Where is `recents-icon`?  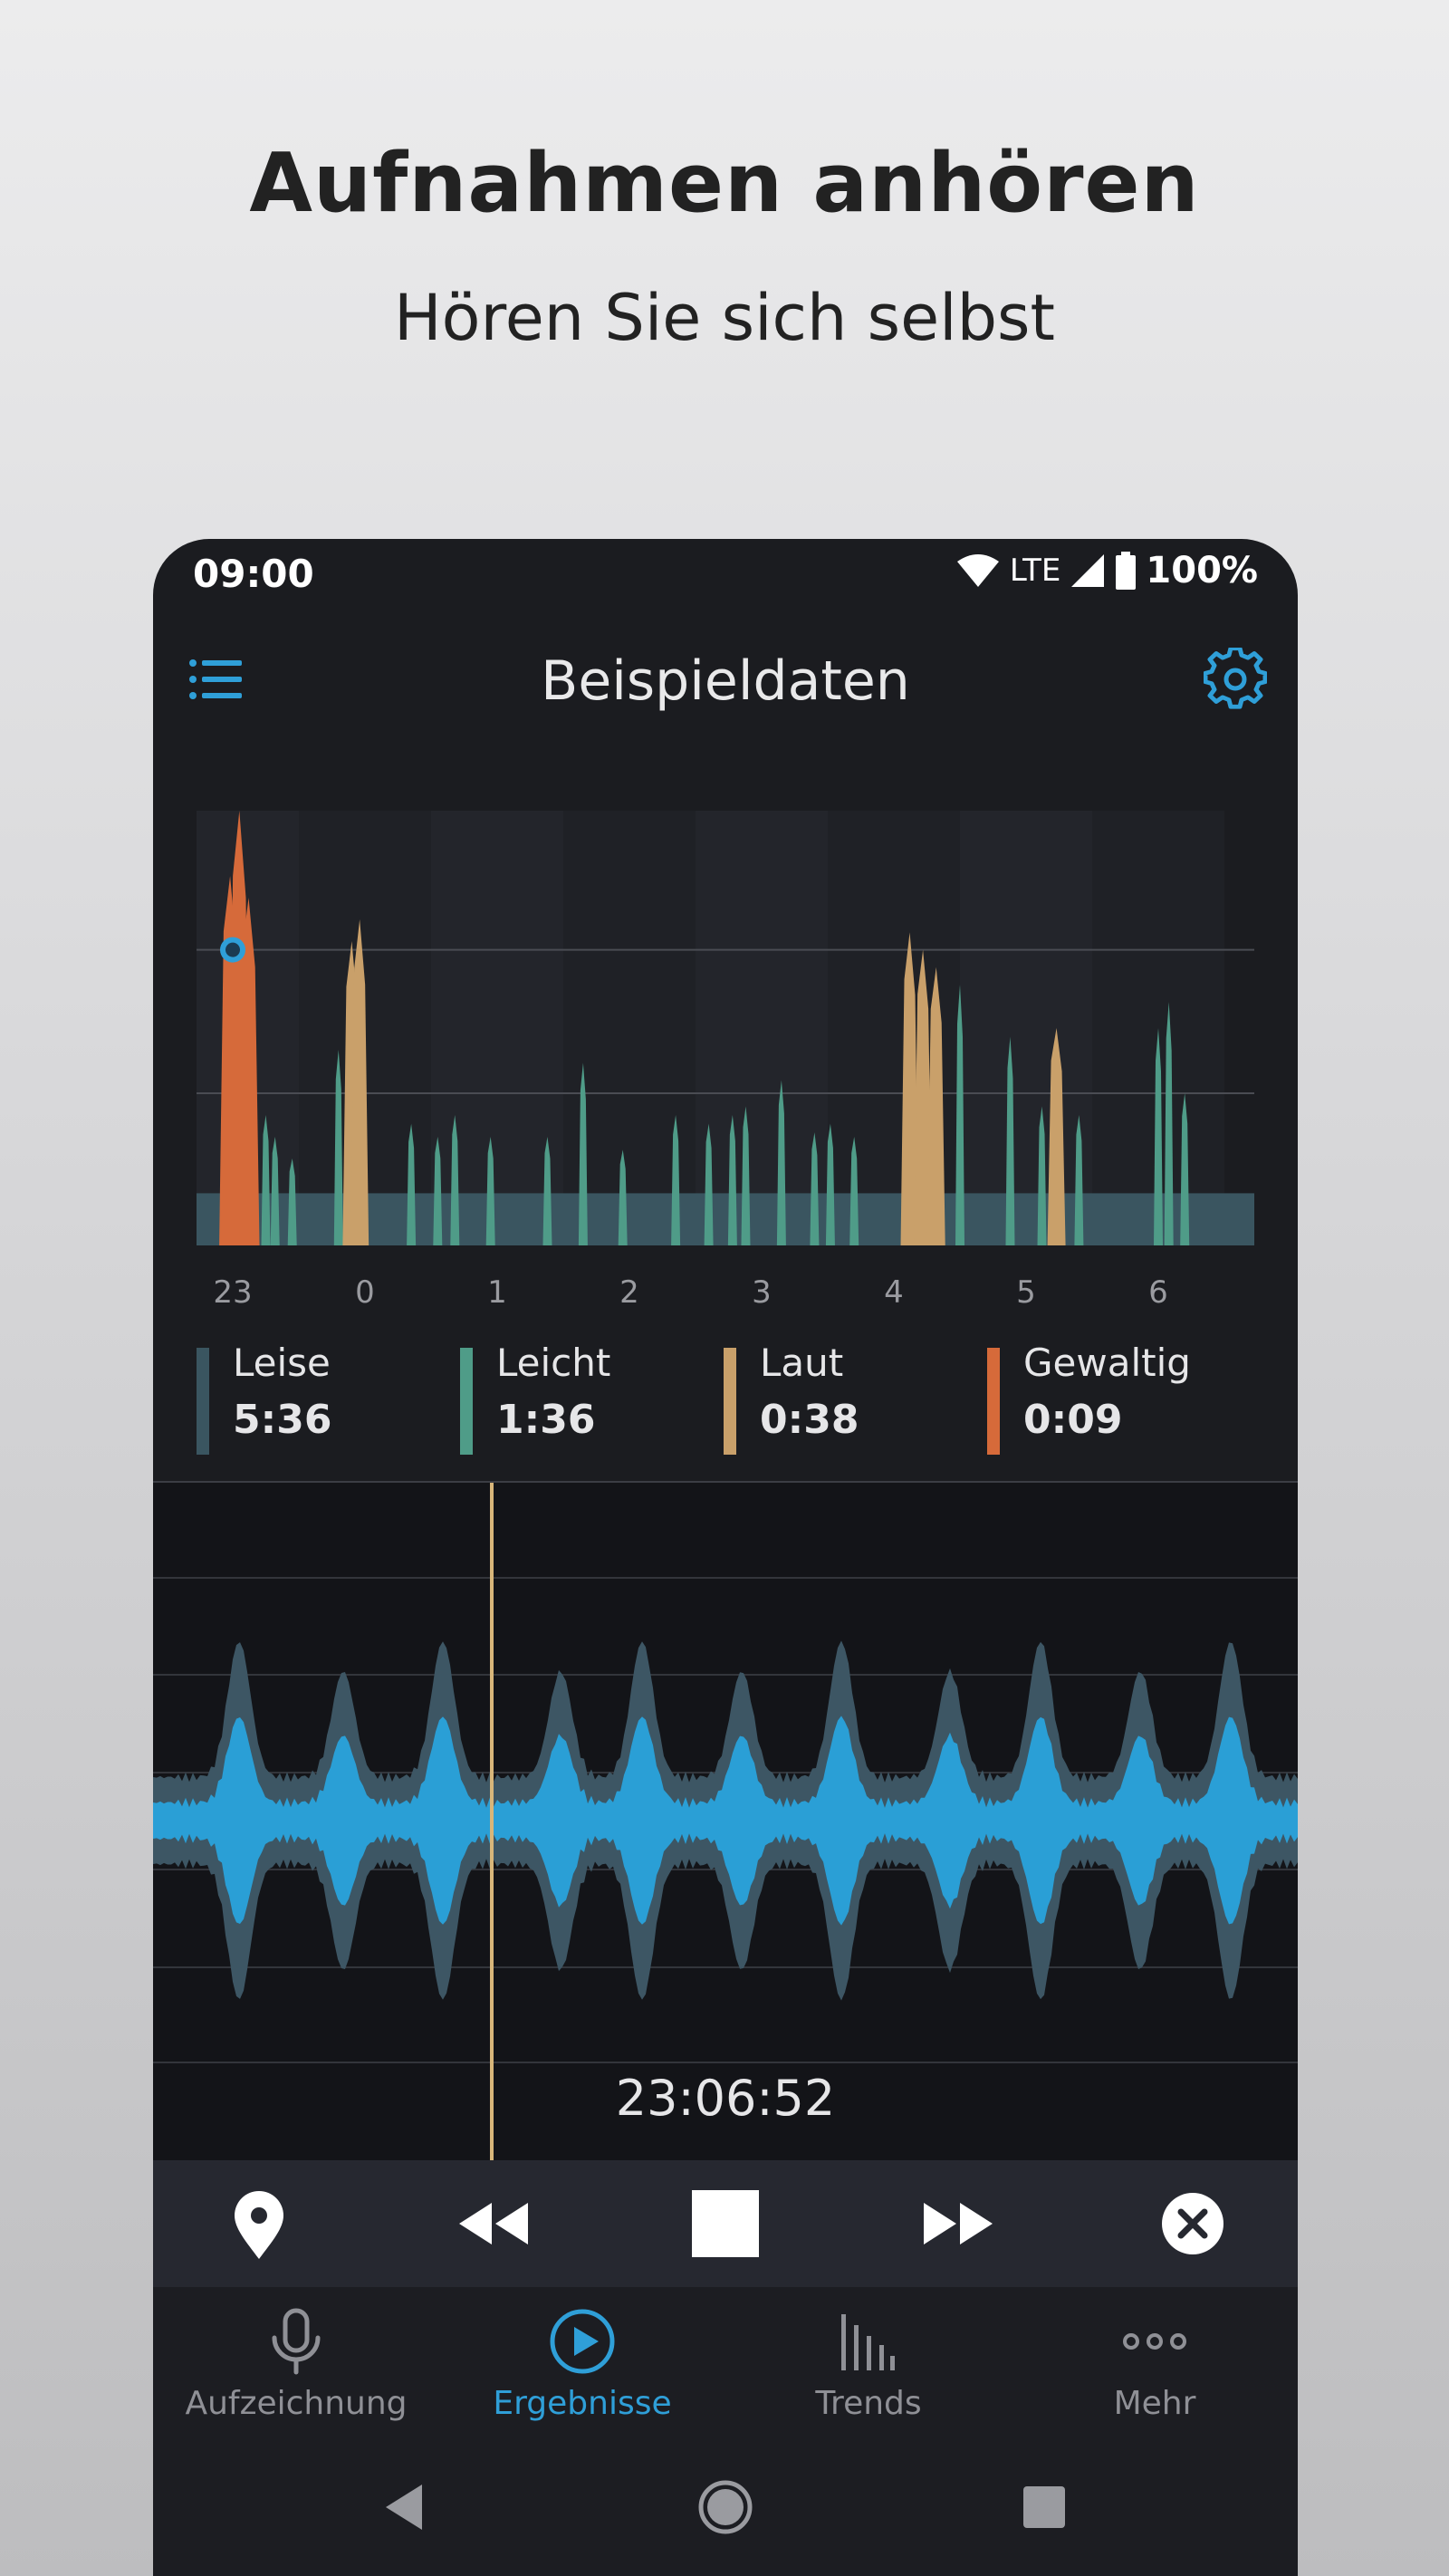
recents-icon is located at coordinates (1044, 2507).